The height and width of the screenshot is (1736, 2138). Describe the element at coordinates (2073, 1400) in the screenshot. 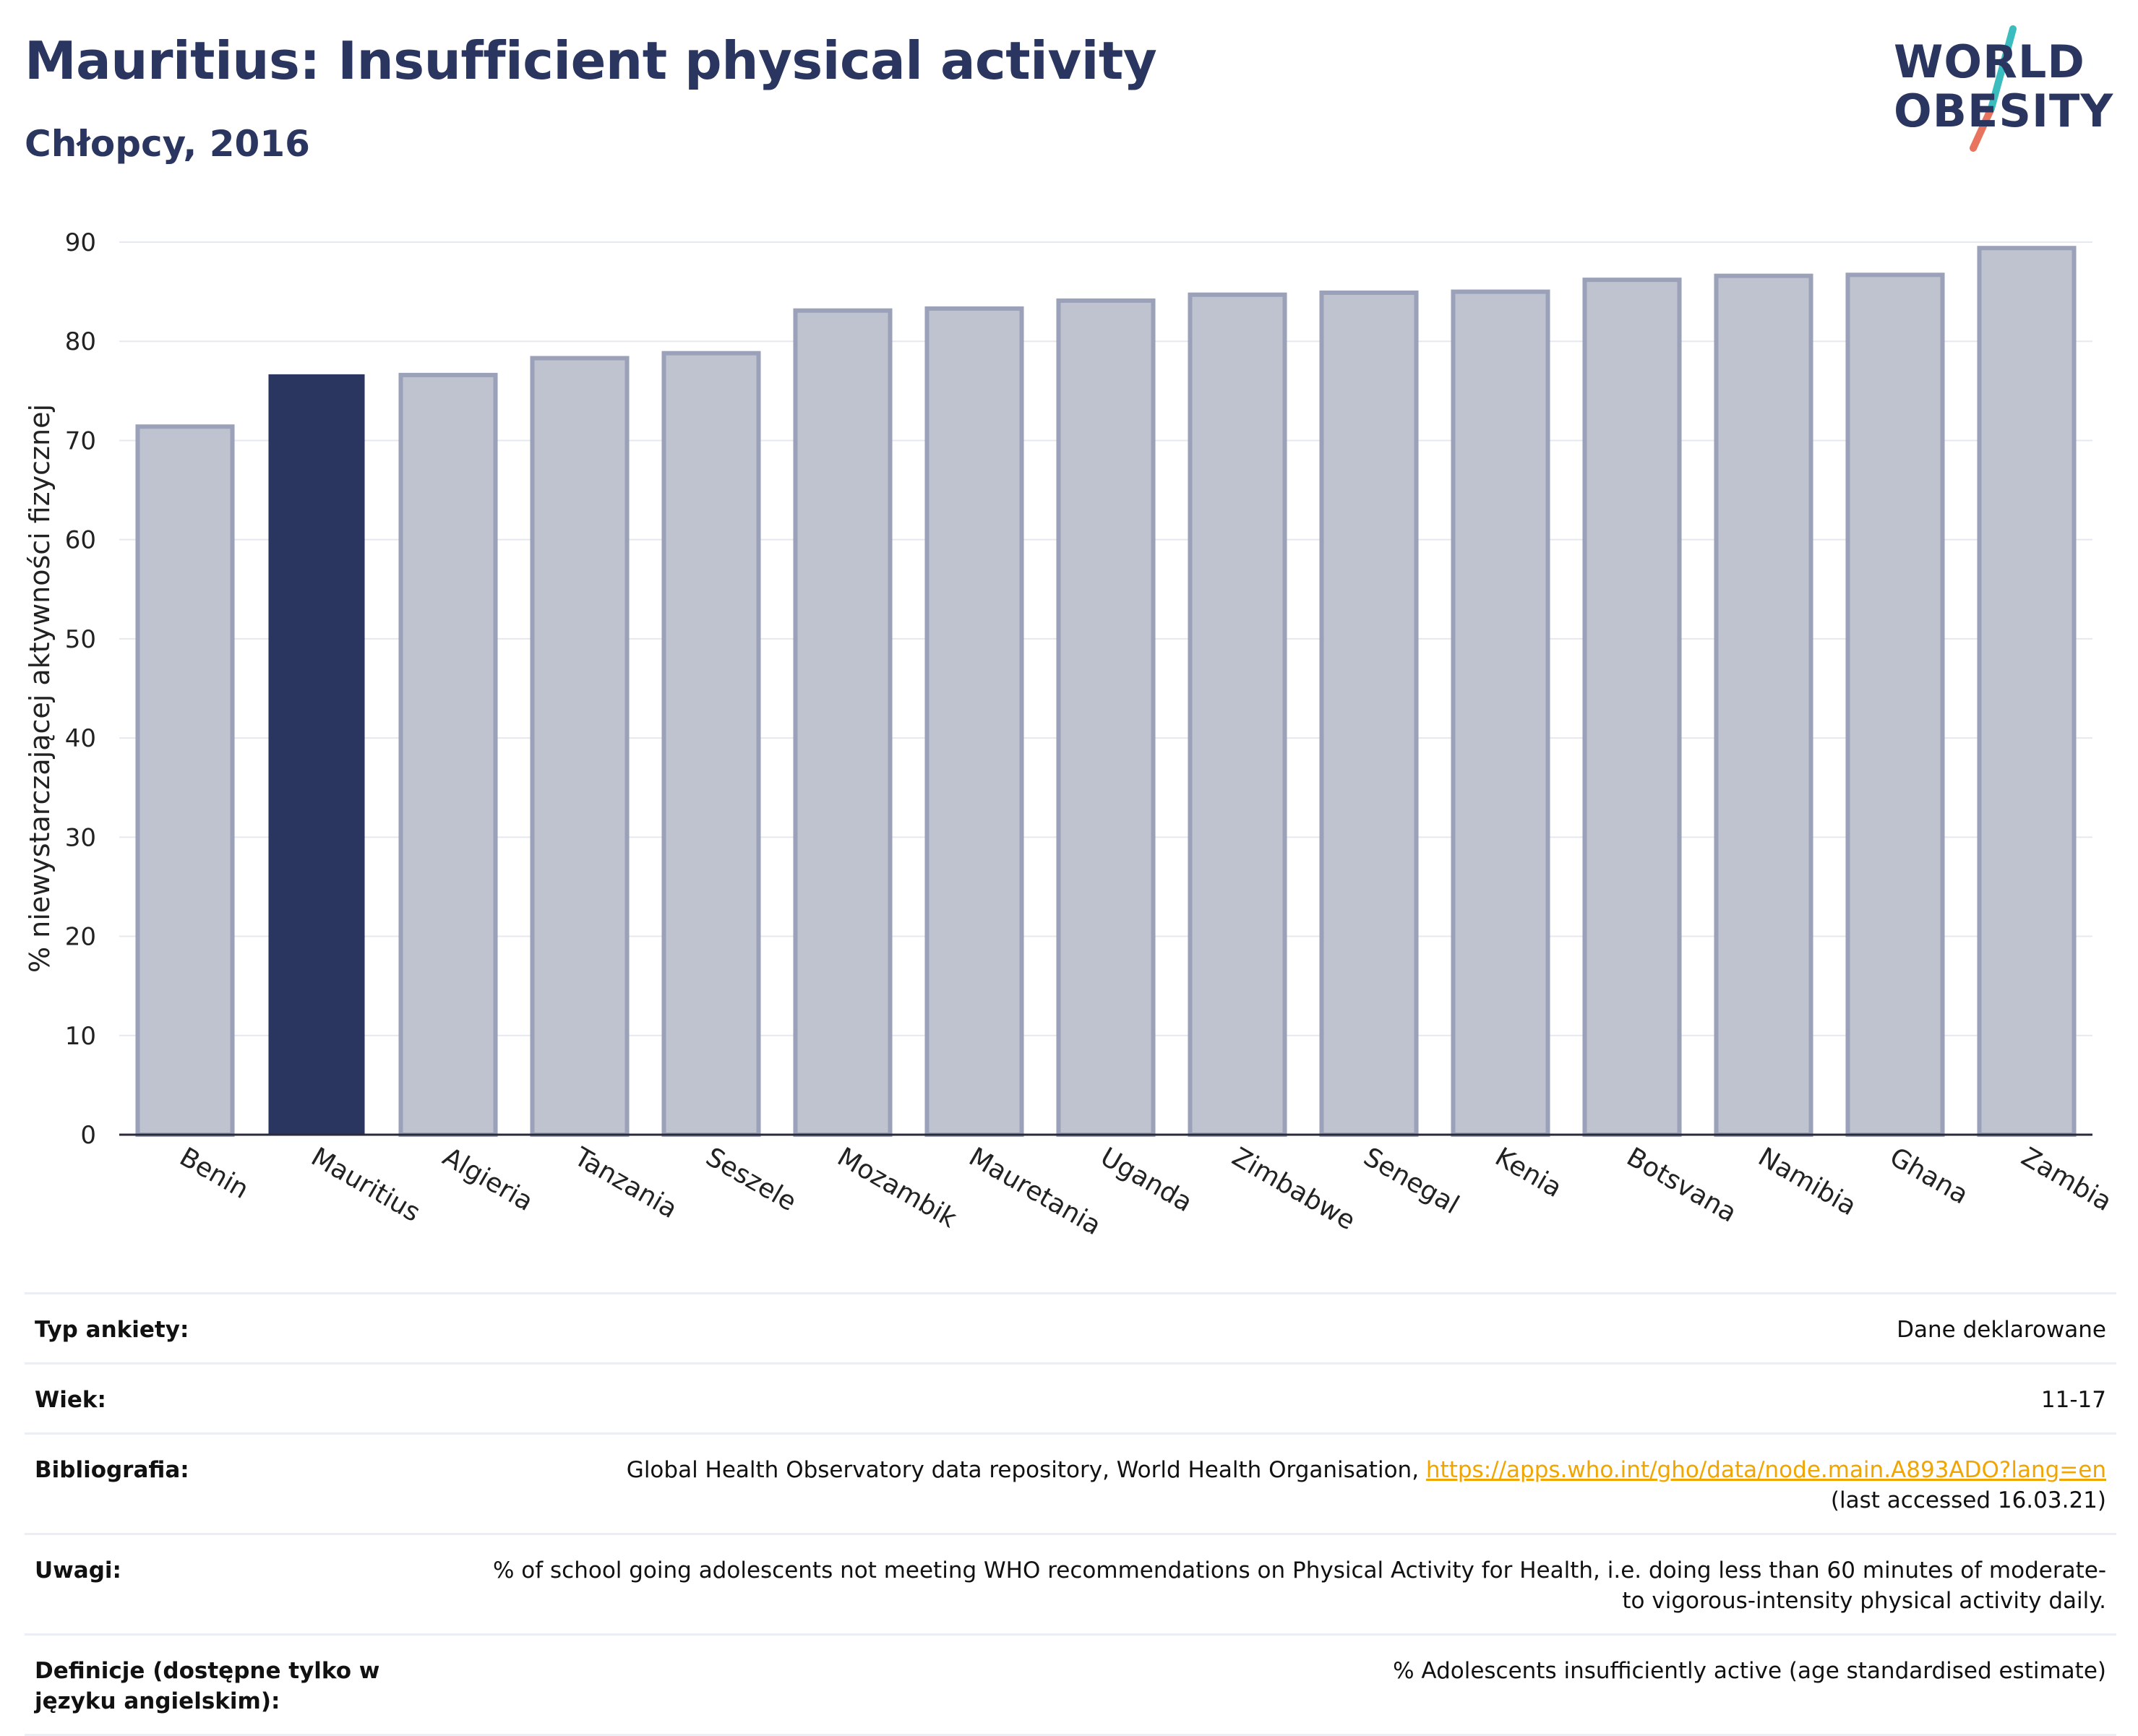

I see `meta-value: 11-17` at that location.